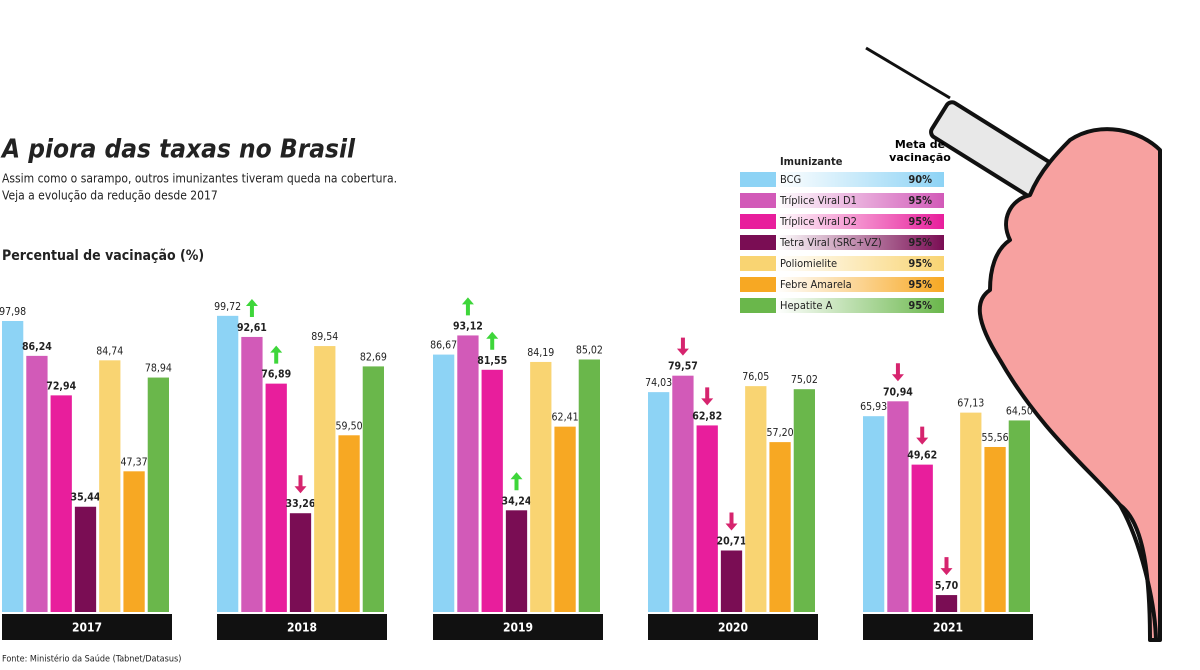 Image resolution: width=1200 pixels, height=670 pixels. Describe the element at coordinates (324, 337) in the screenshot. I see `value-label: 89,54` at that location.